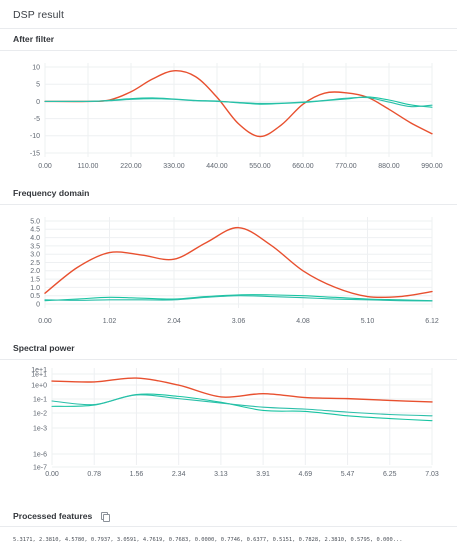 This screenshot has width=457, height=555. What do you see at coordinates (36, 67) in the screenshot?
I see `y-tick-label: 10` at bounding box center [36, 67].